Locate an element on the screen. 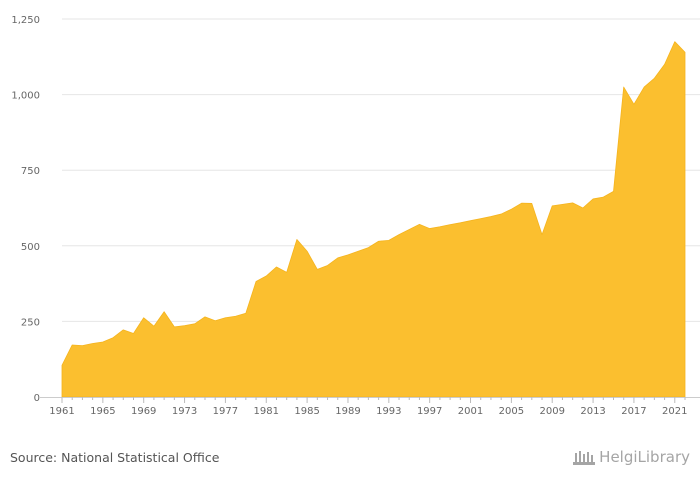  x-tick-label: 2001 is located at coordinates (470, 411).